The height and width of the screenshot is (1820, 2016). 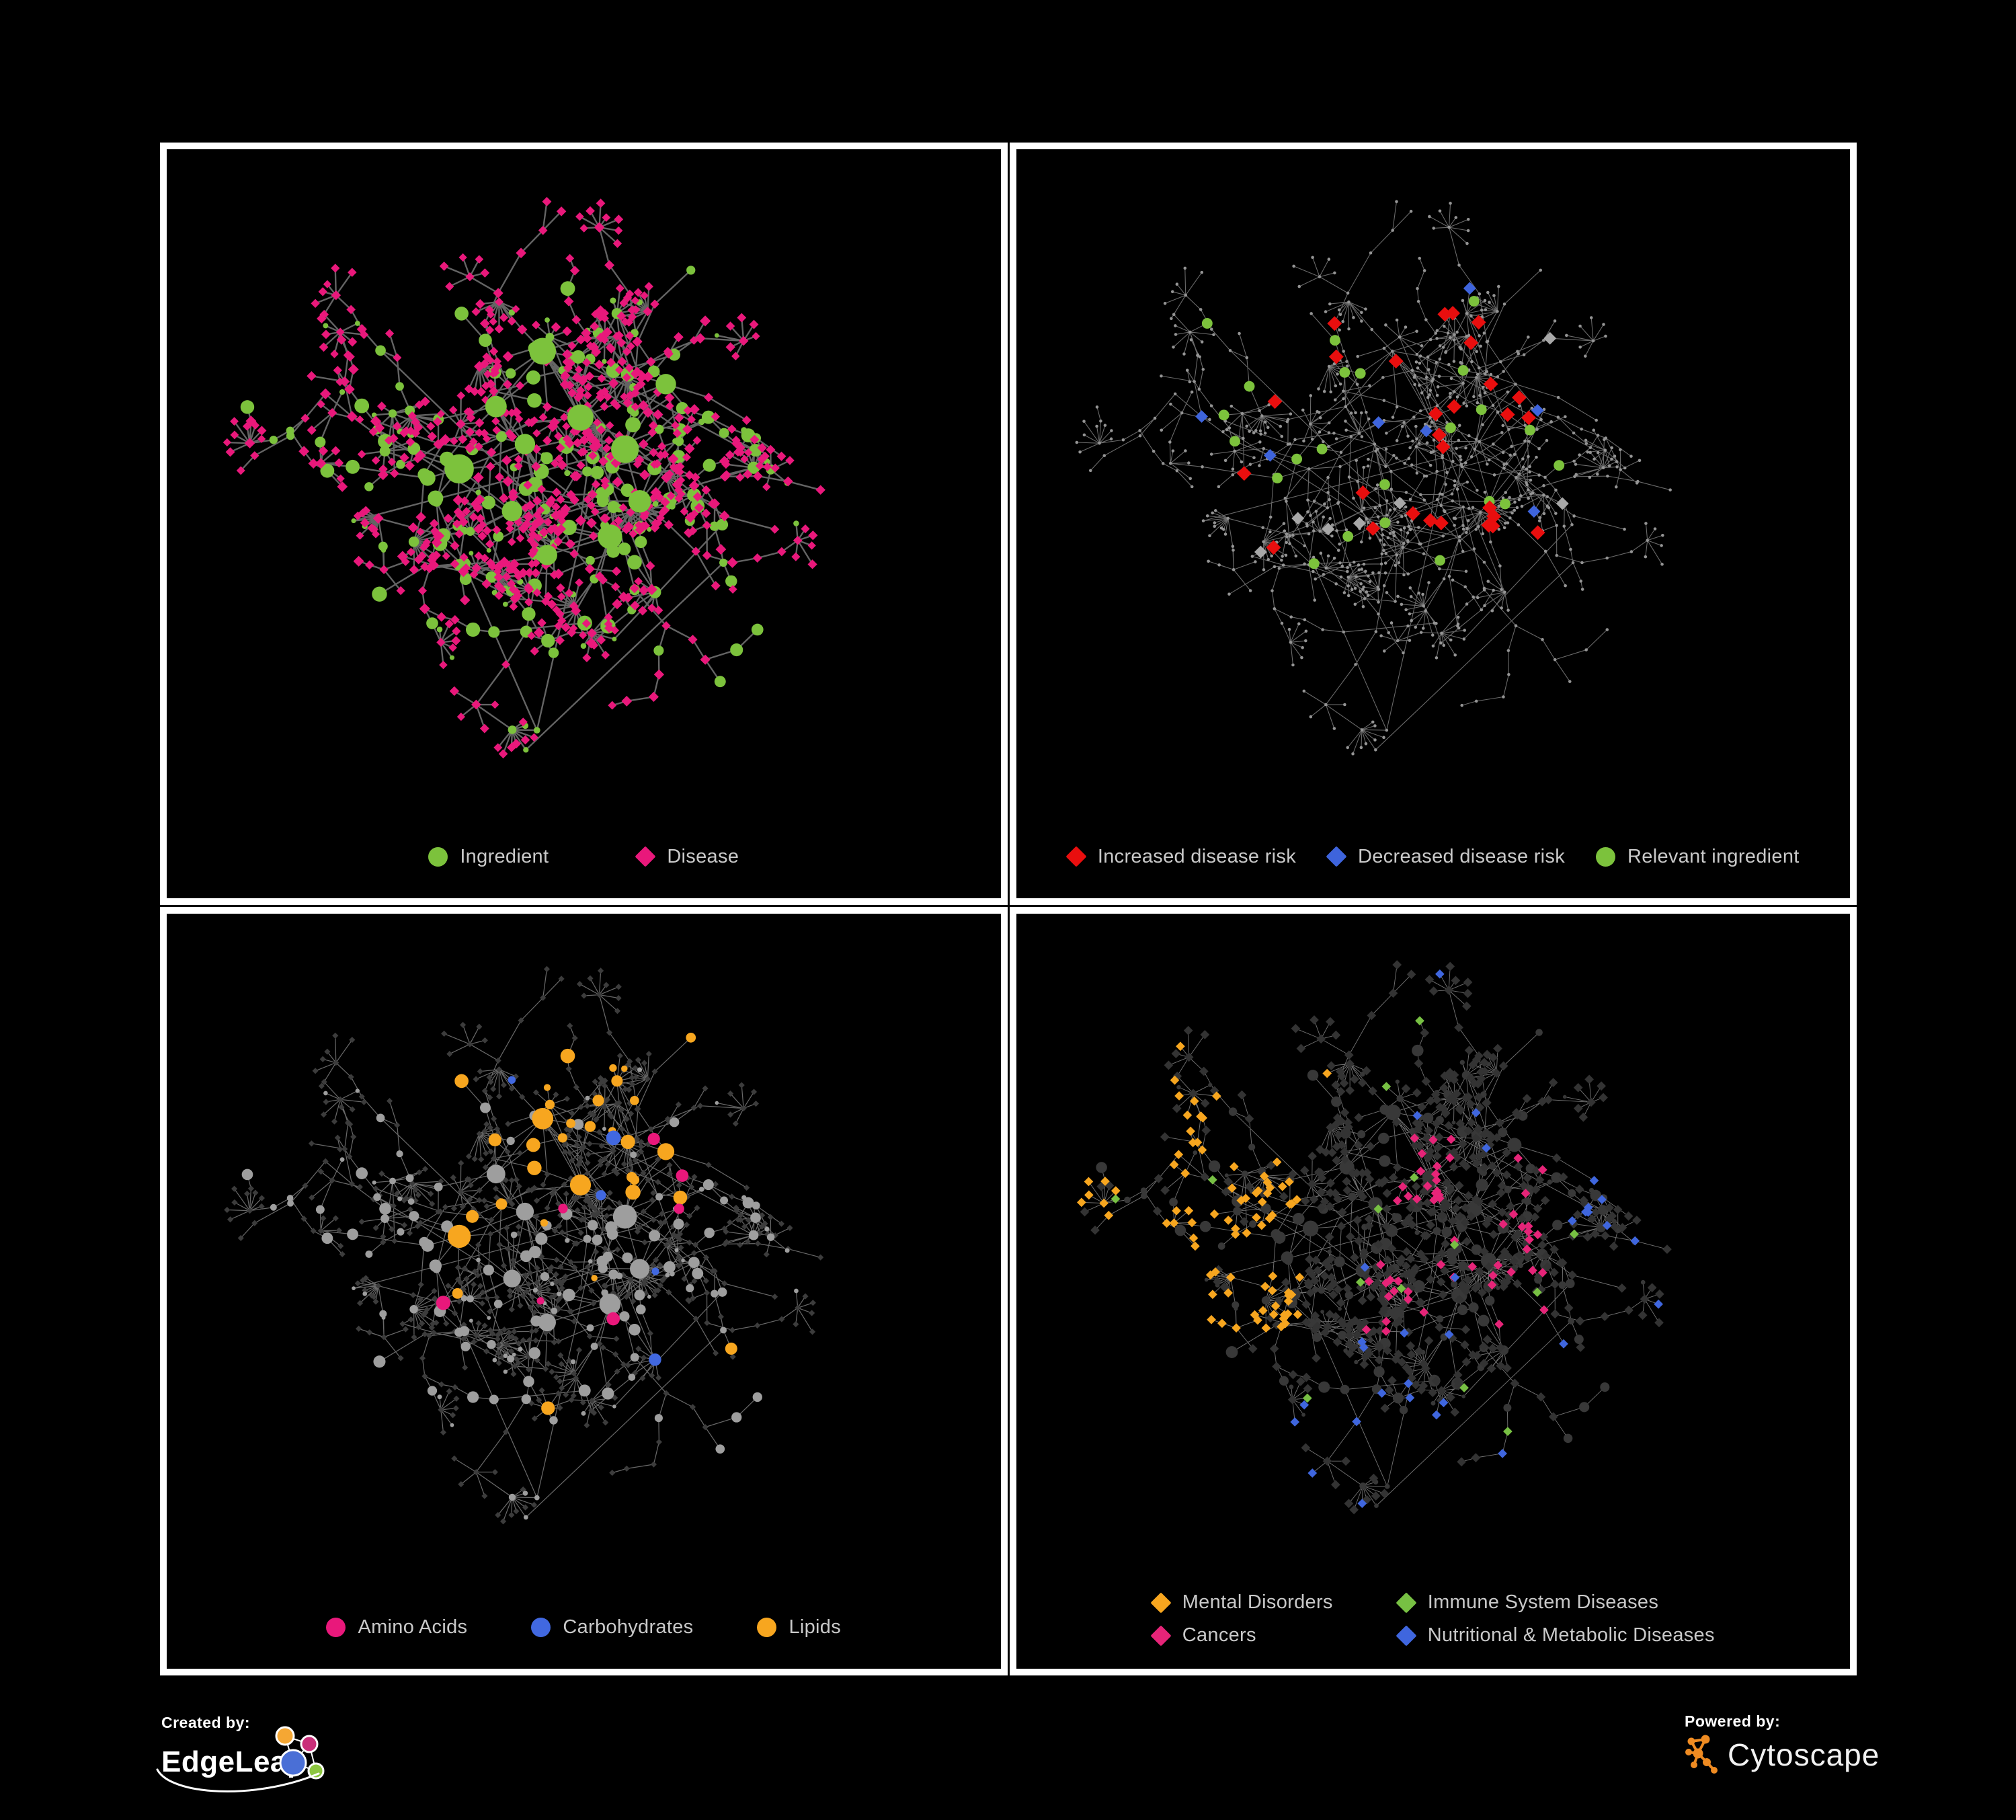 I want to click on carbohydrates-circle-marker, so click(x=541, y=1627).